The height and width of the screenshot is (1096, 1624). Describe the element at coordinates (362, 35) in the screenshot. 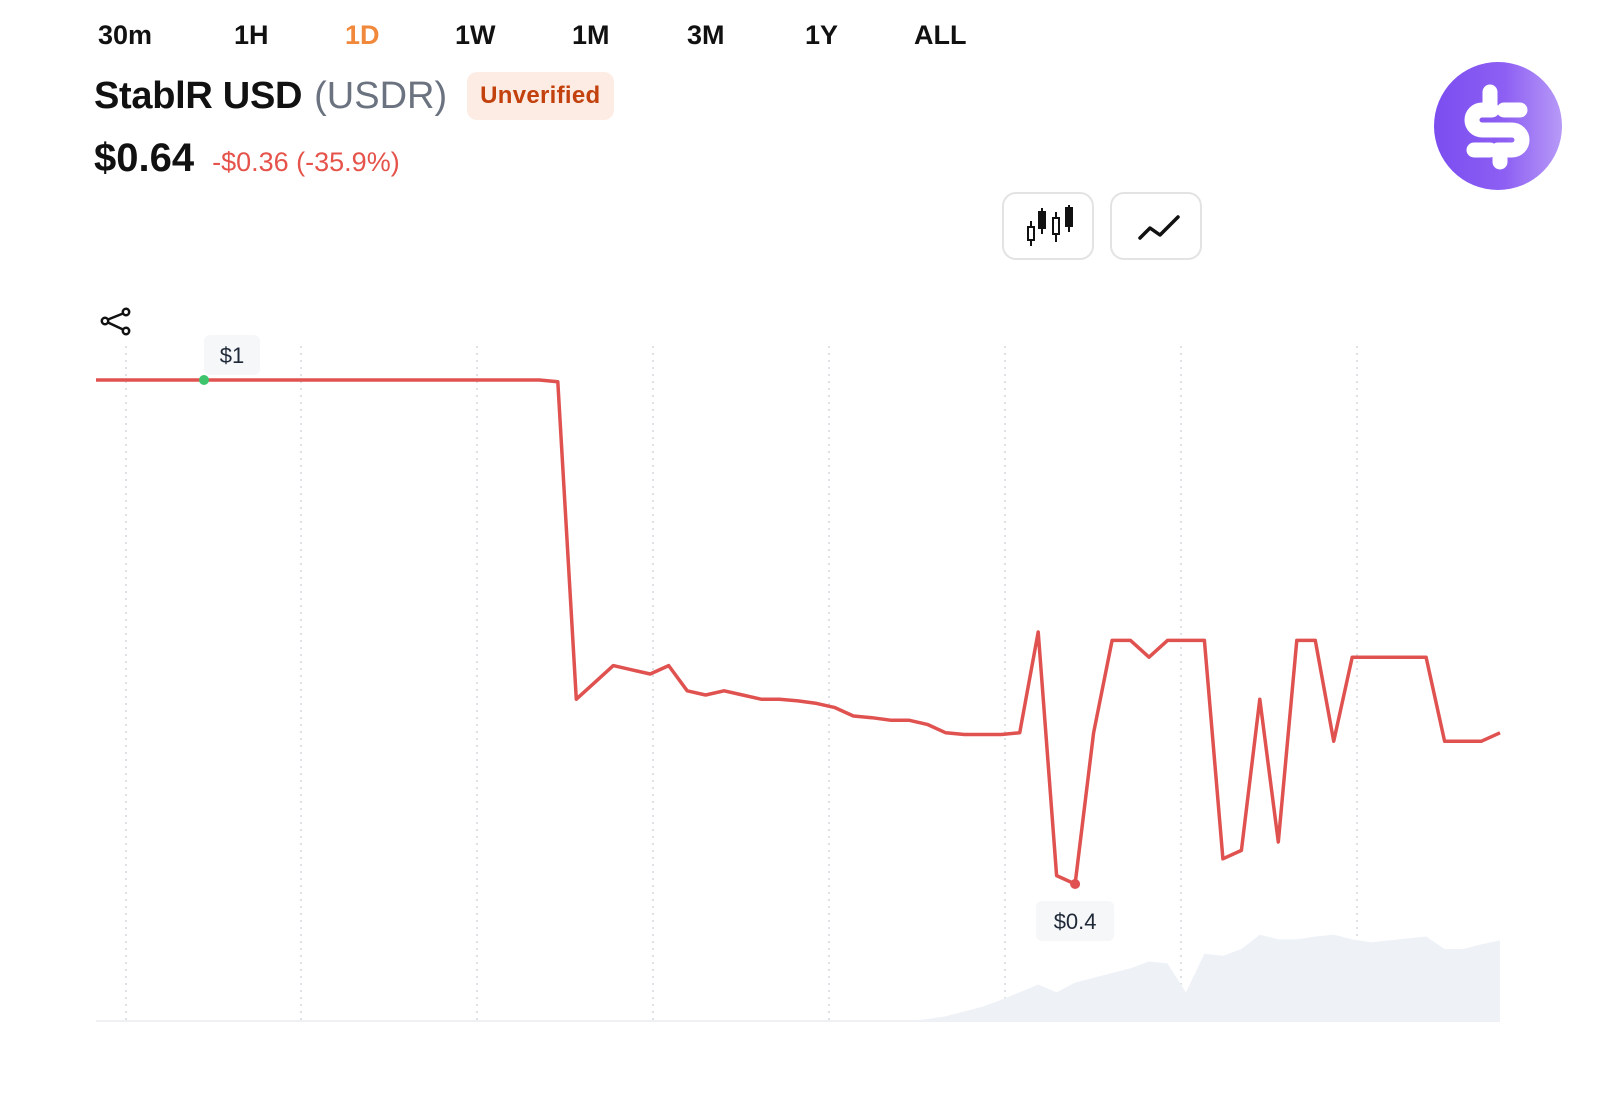

I see `range-1d: 1D` at that location.